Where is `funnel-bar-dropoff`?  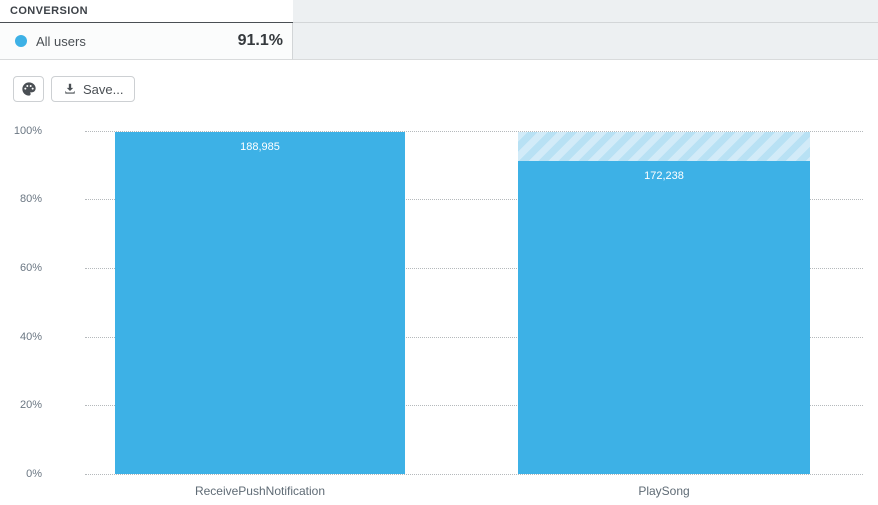
funnel-bar-dropoff is located at coordinates (664, 146).